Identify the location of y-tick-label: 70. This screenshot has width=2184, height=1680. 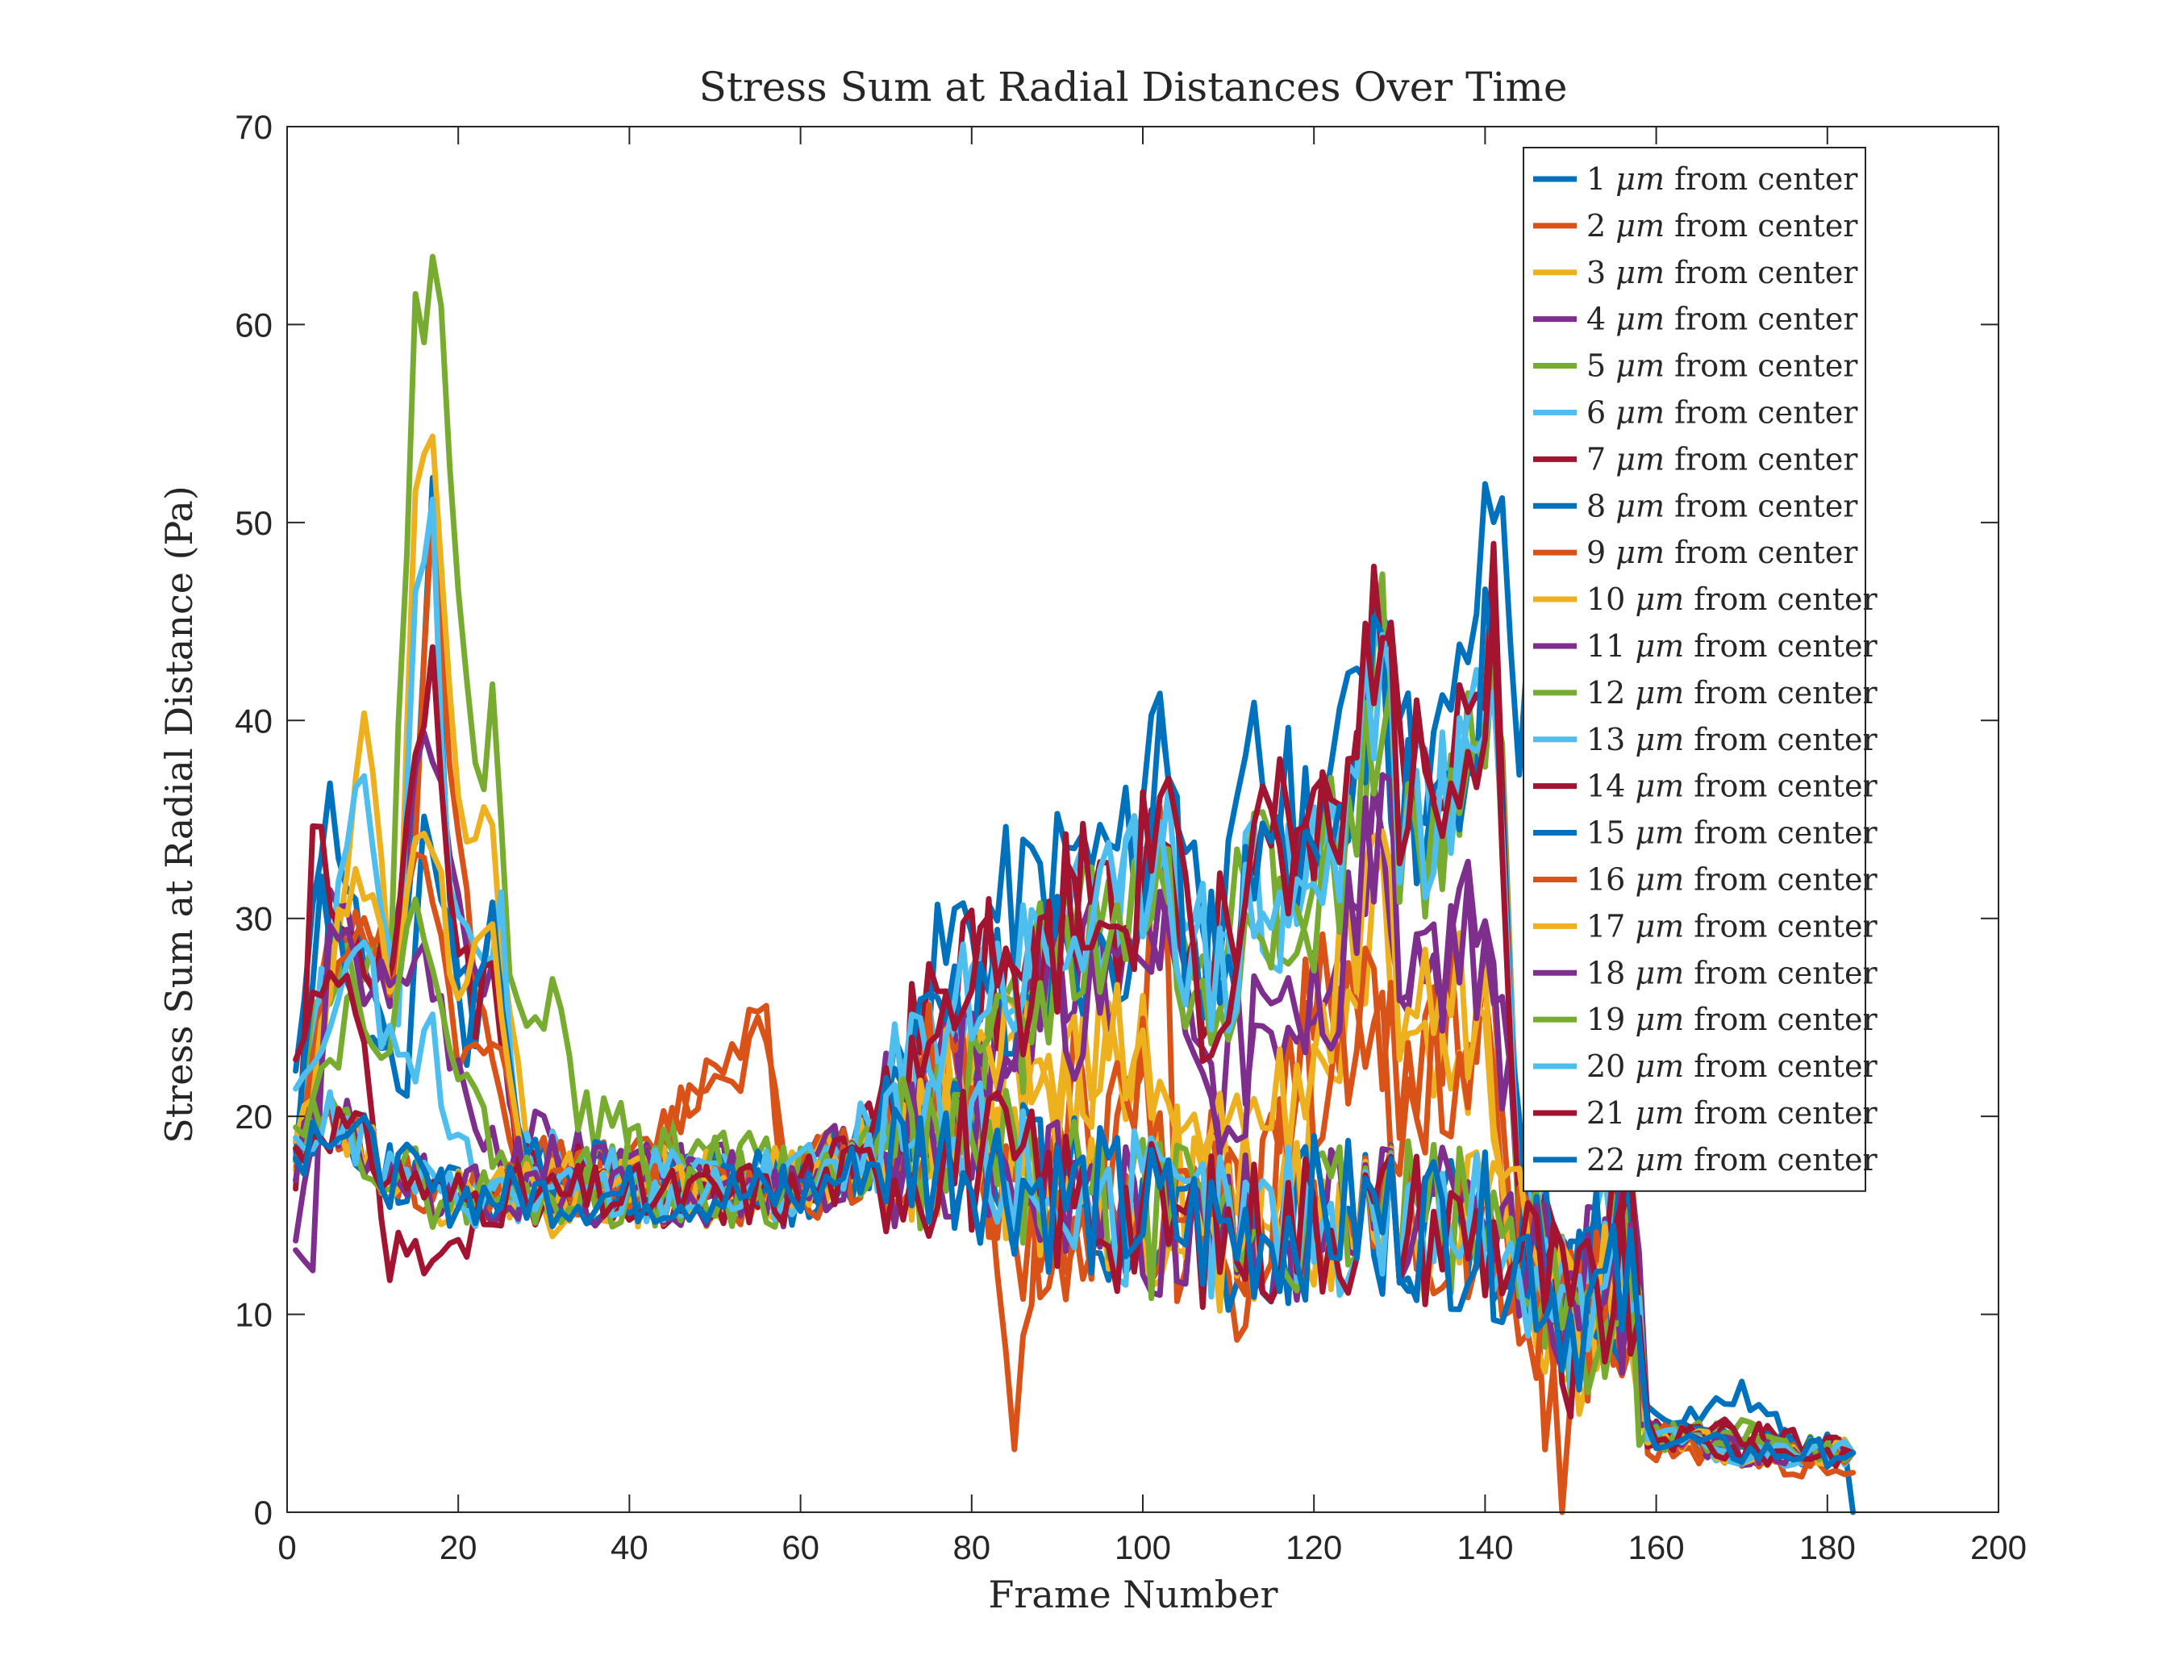
(254, 127).